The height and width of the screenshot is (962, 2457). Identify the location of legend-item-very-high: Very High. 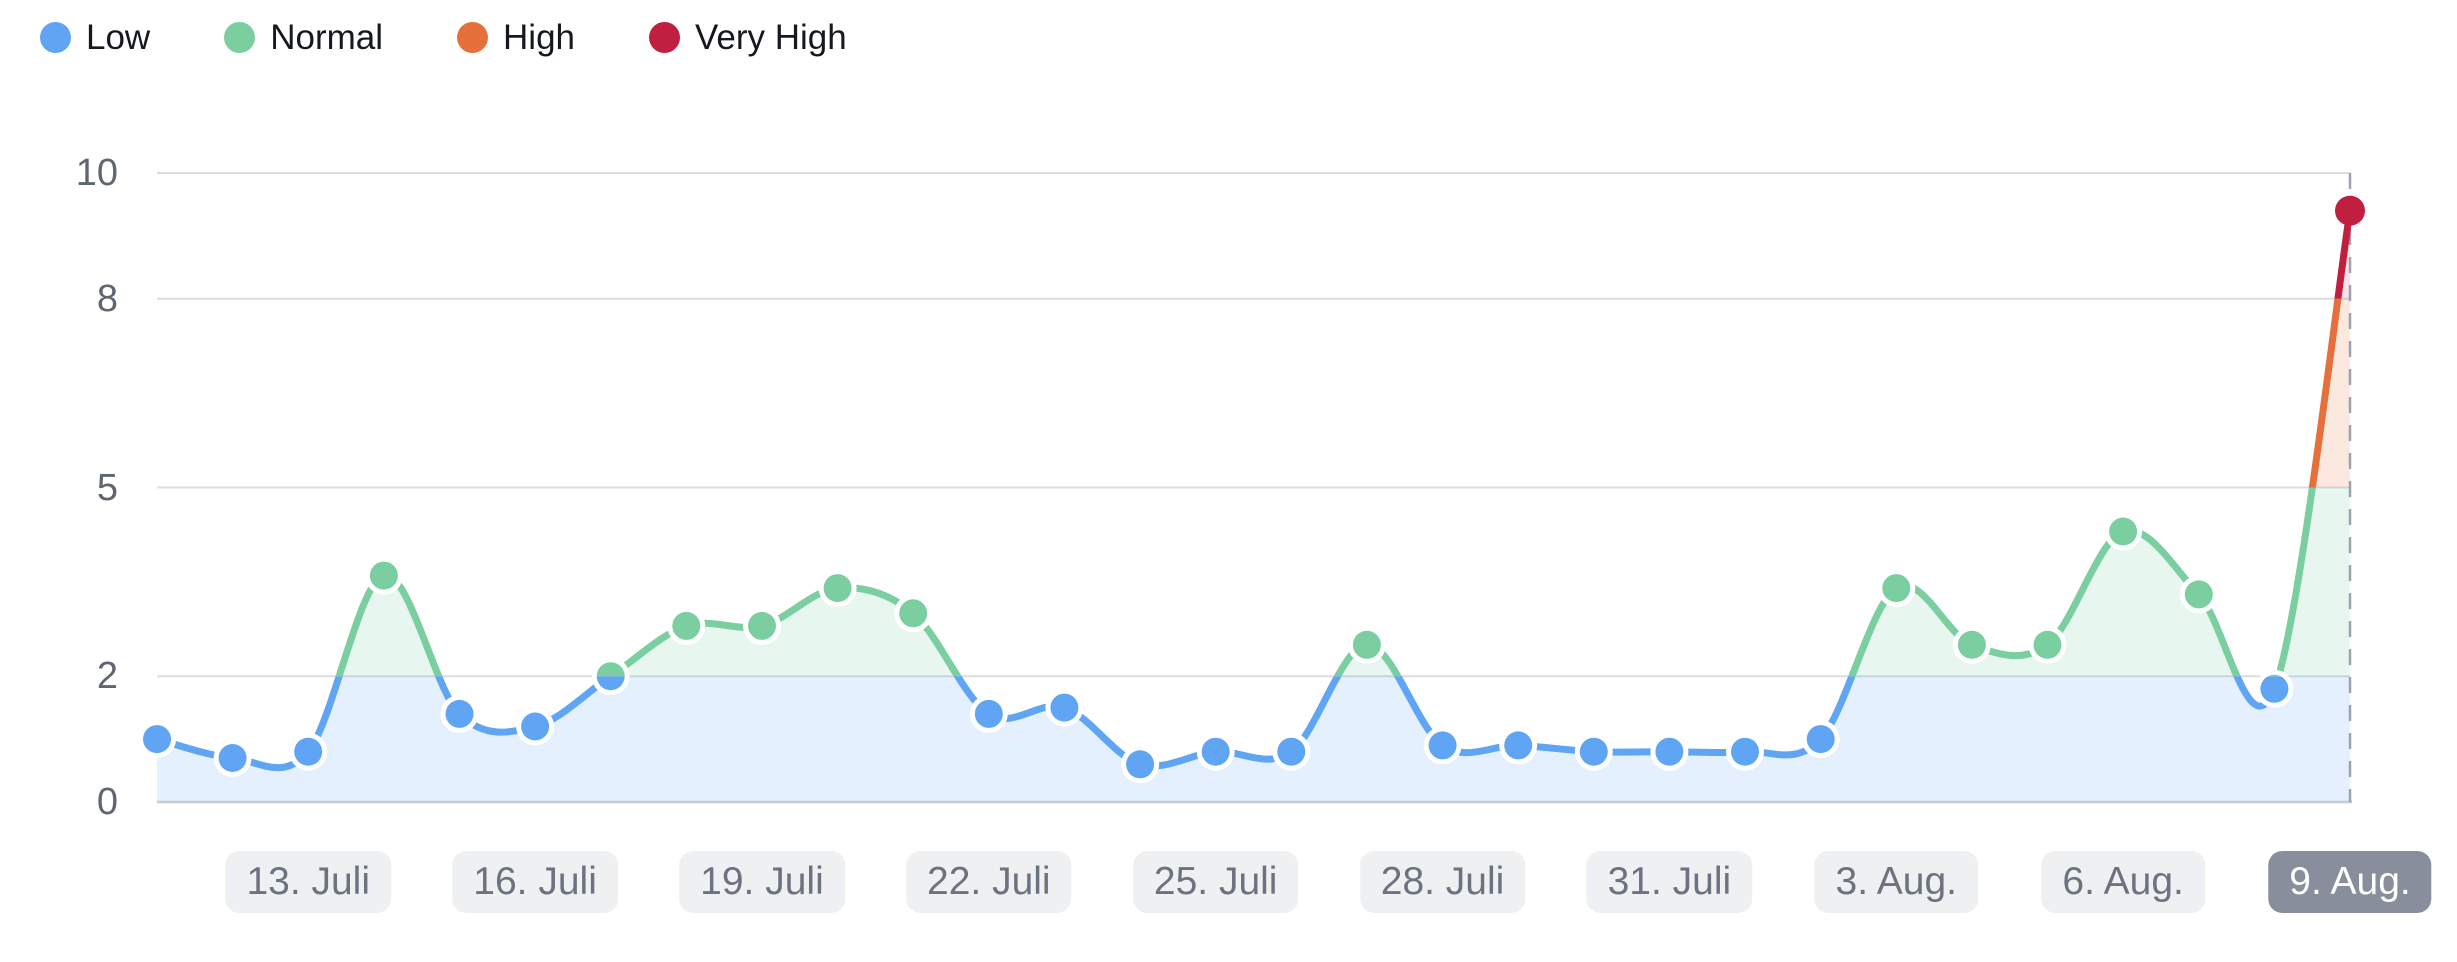
(748, 37).